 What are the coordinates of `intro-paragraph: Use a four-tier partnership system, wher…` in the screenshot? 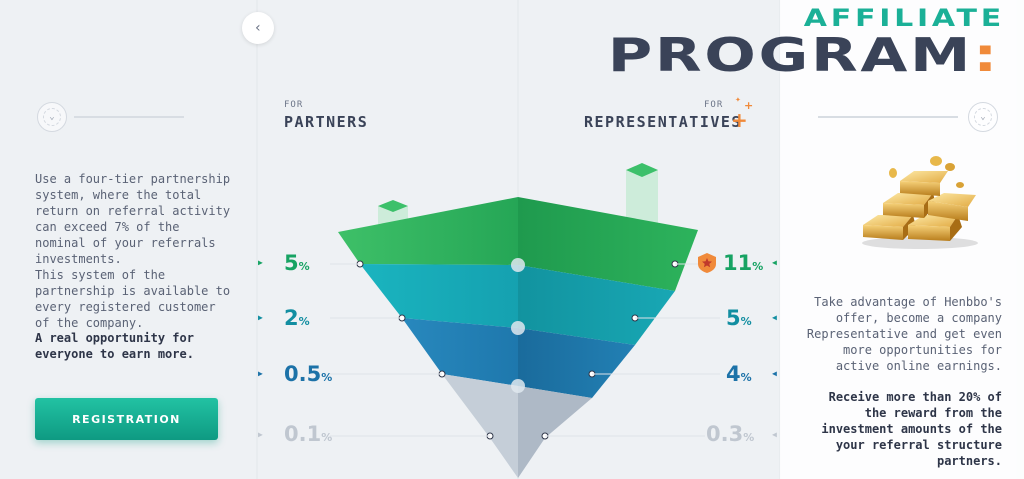 It's located at (133, 219).